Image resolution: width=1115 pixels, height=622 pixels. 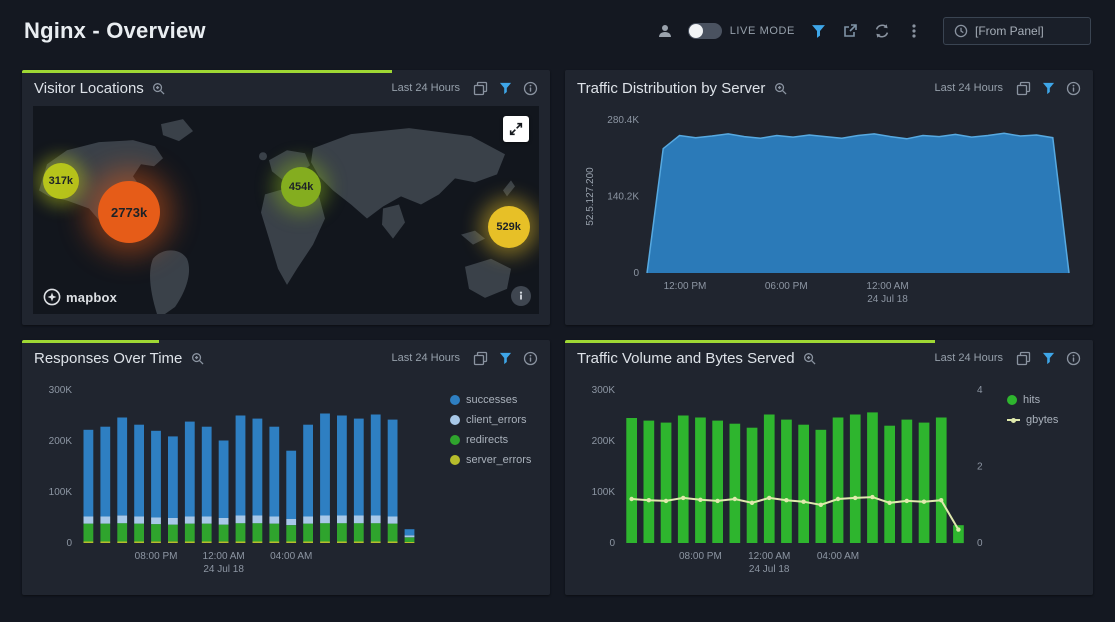 What do you see at coordinates (1013, 420) in the screenshot?
I see `legend-line-marker` at bounding box center [1013, 420].